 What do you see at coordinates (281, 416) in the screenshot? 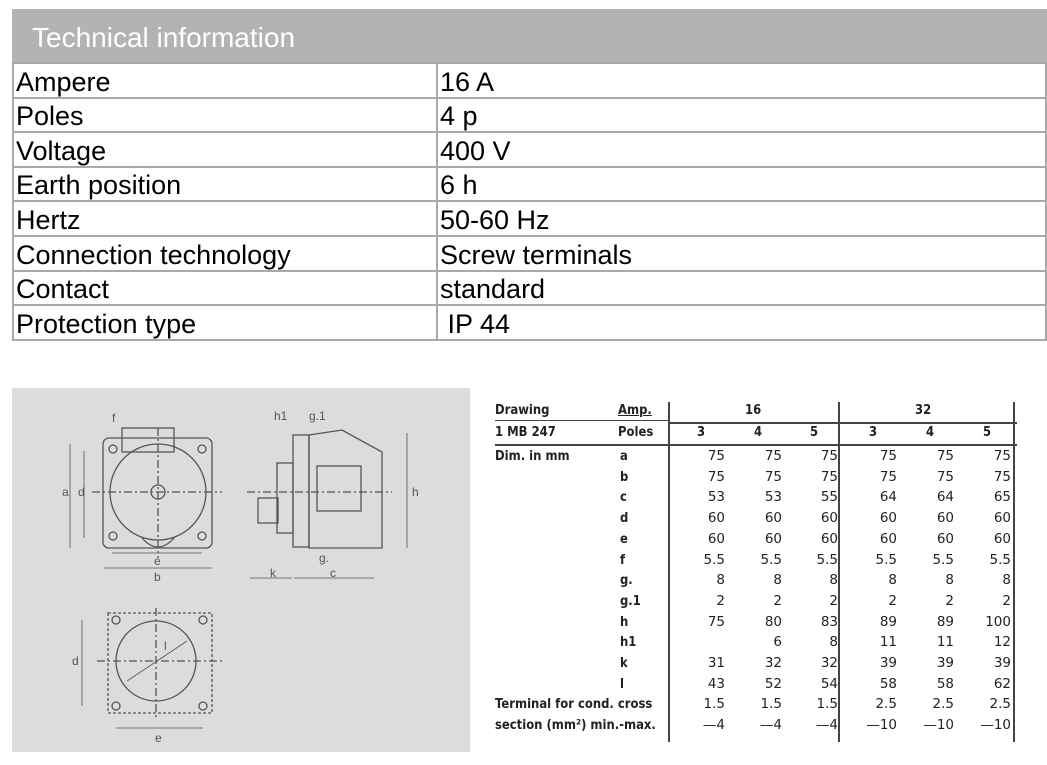
I see `label-h1: h1` at bounding box center [281, 416].